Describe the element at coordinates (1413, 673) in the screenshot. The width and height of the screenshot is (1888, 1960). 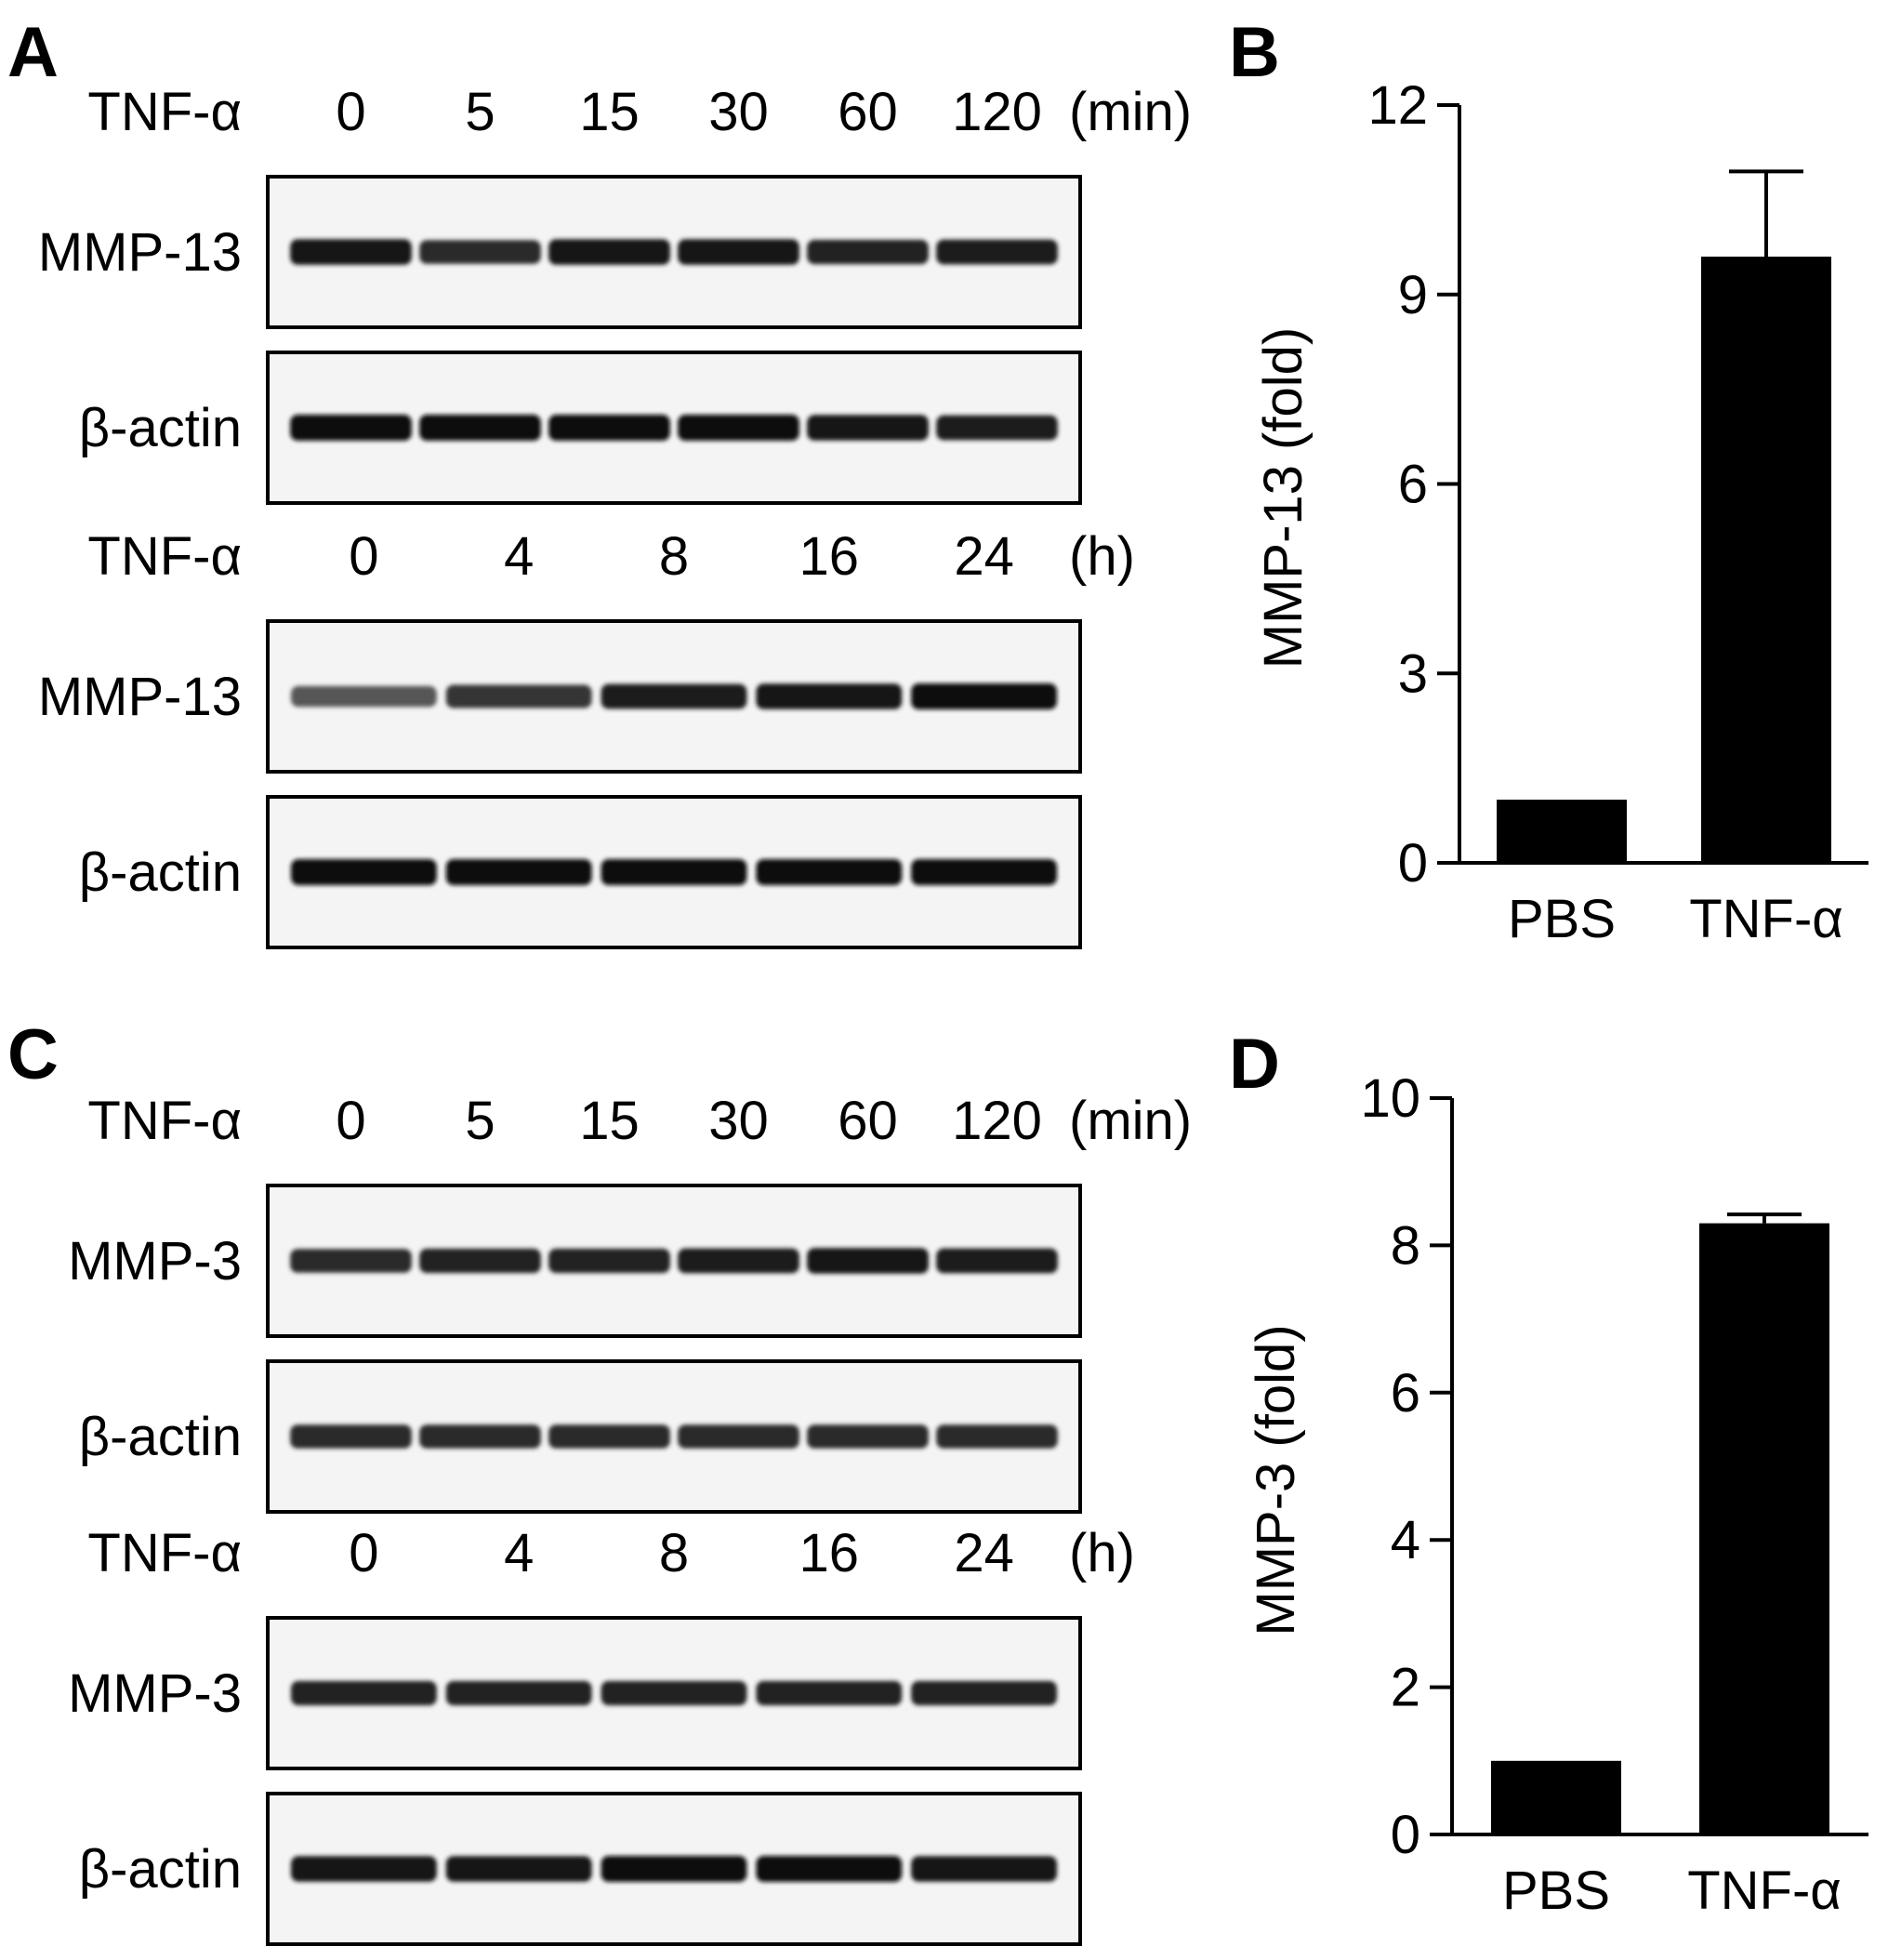
I see `y-tick-label: 3` at that location.